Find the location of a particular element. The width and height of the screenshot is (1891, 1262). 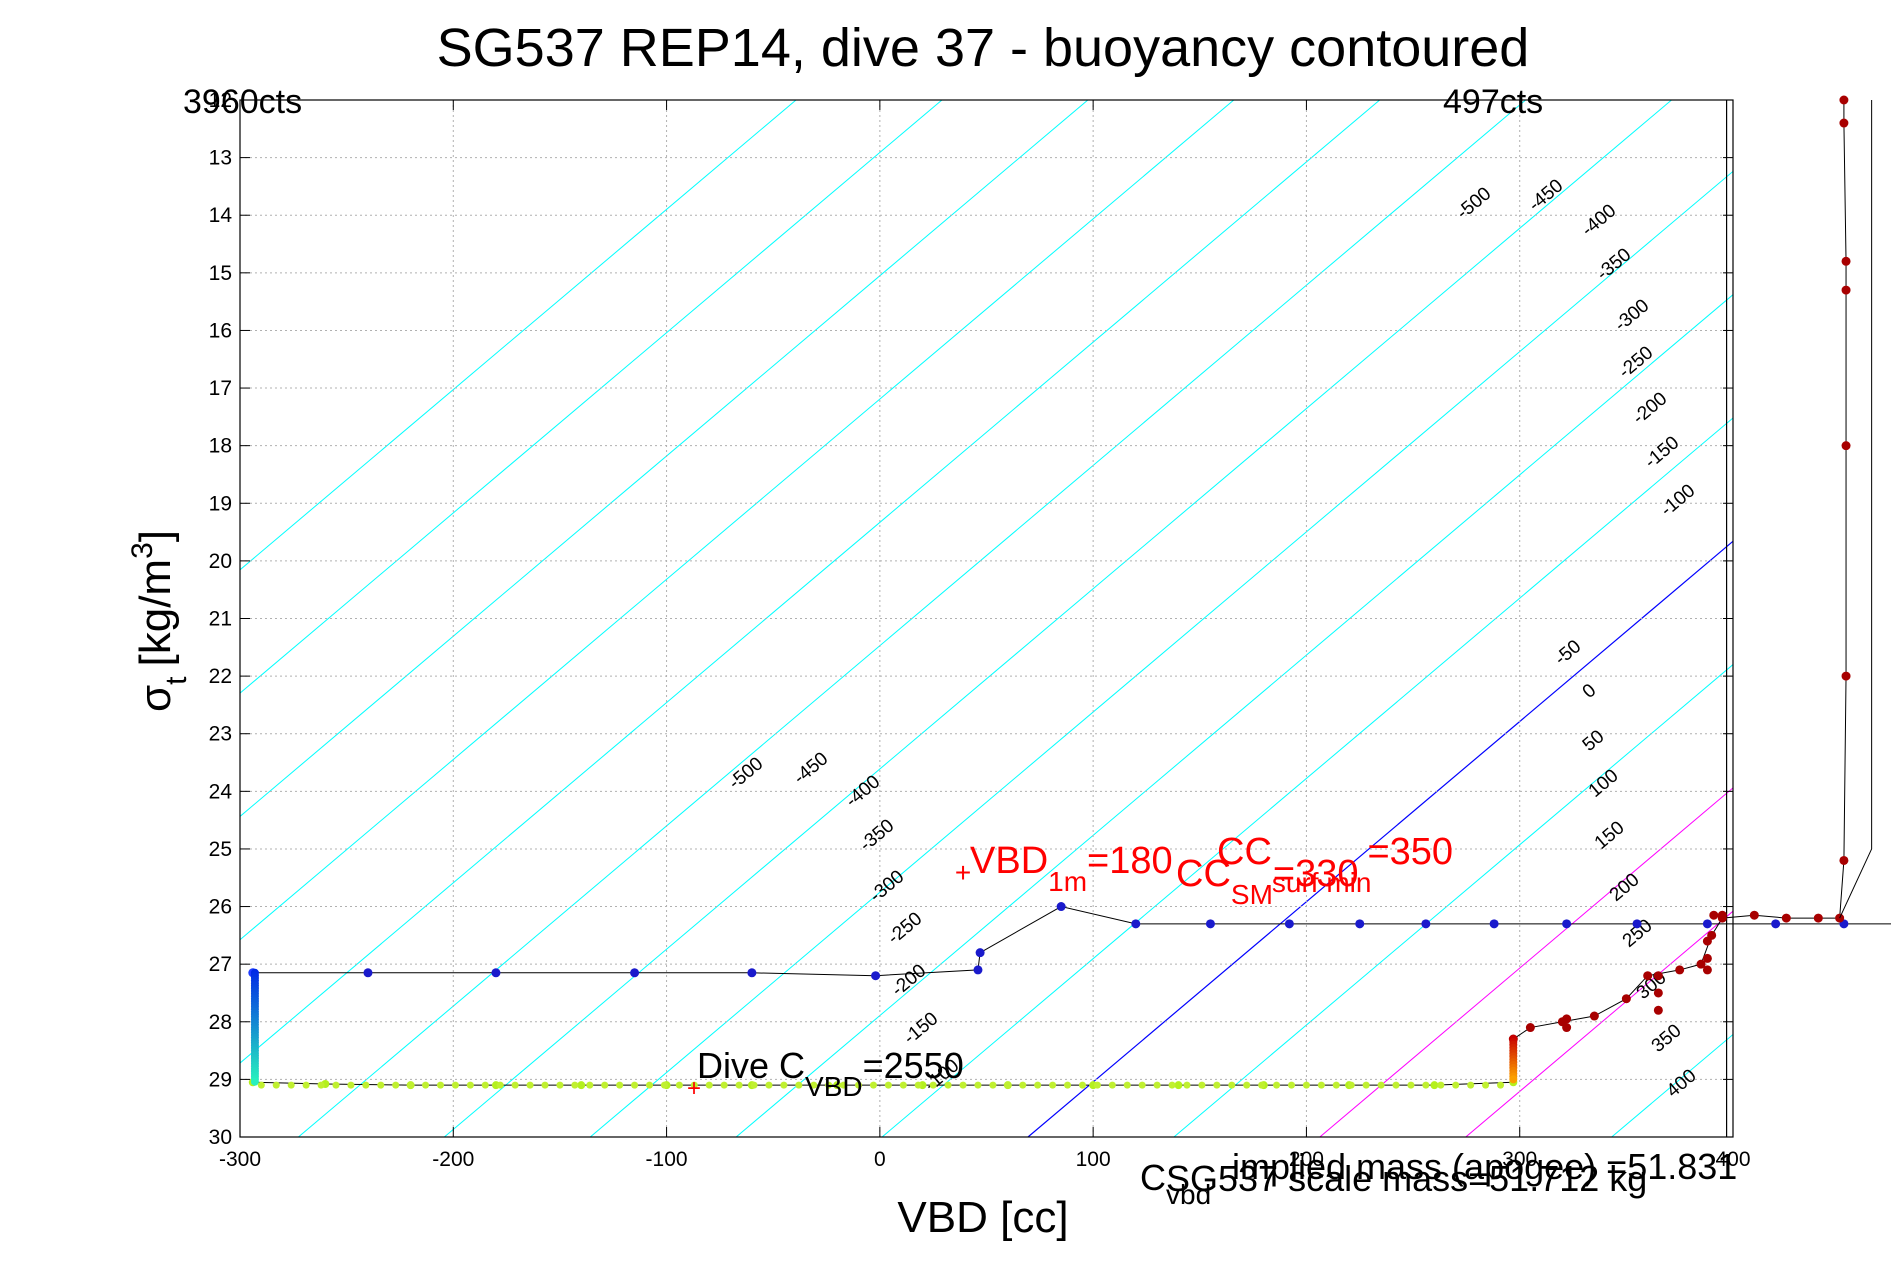

y-tick-label: 14 is located at coordinates (221, 215).